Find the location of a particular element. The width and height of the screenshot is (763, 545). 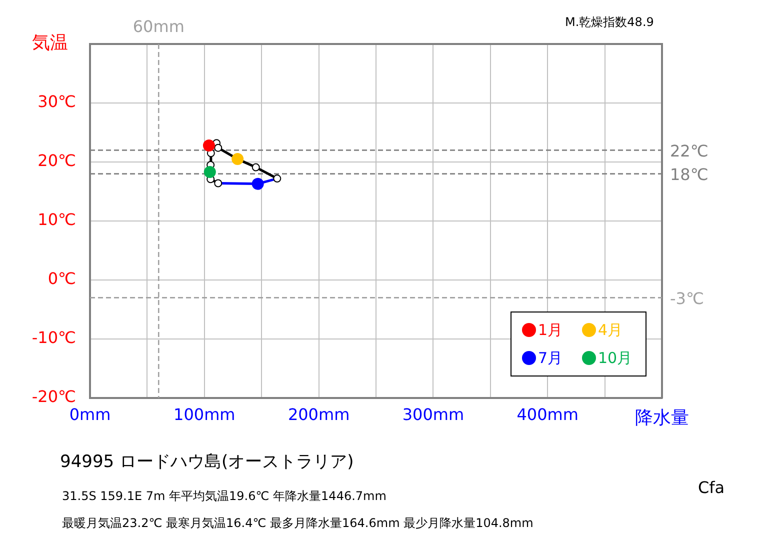

x-tick-label: 200mm is located at coordinates (319, 414).